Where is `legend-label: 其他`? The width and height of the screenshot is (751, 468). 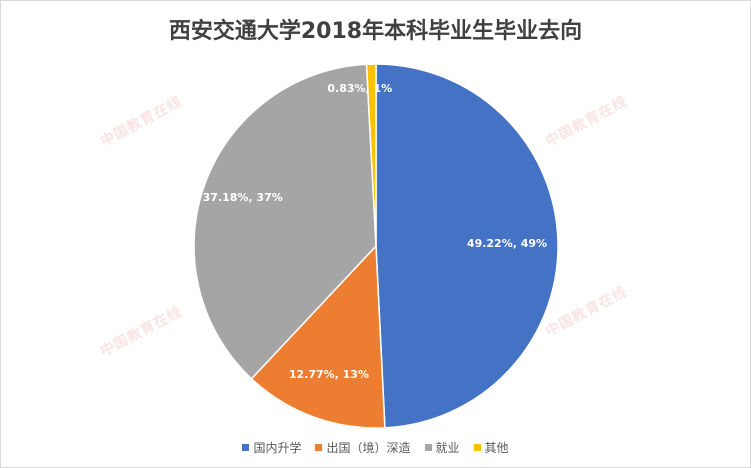 legend-label: 其他 is located at coordinates (496, 448).